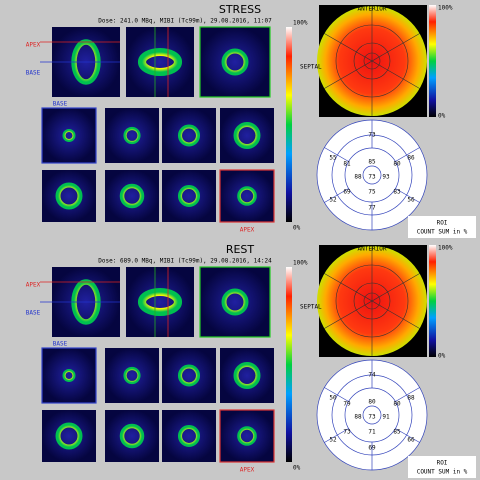 The height and width of the screenshot is (480, 480). I want to click on roi-title: ROI, so click(442, 223).